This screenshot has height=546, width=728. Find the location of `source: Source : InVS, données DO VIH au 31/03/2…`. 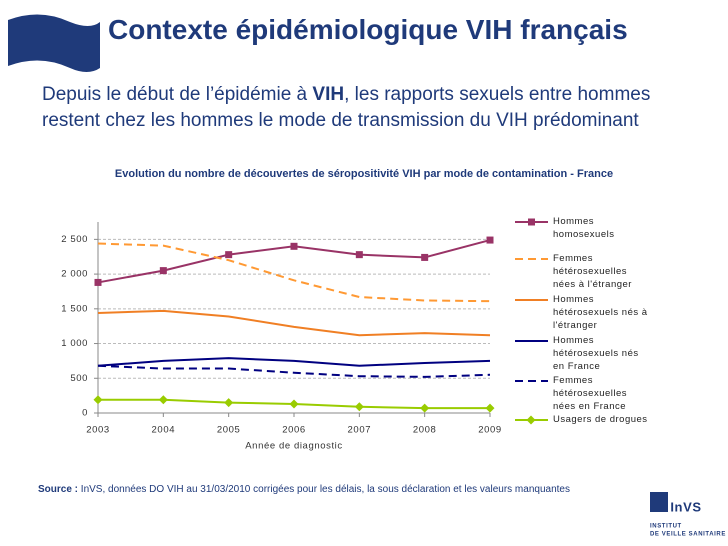

source: Source : InVS, données DO VIH au 31/03/2… is located at coordinates (304, 489).